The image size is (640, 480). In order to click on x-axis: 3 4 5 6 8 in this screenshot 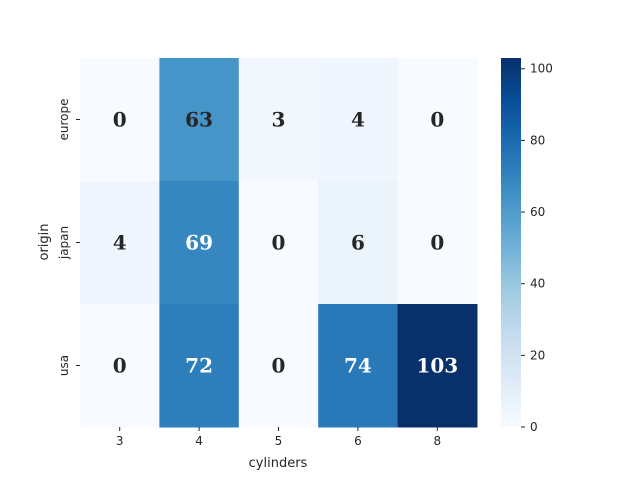, I will do `click(278, 437)`.